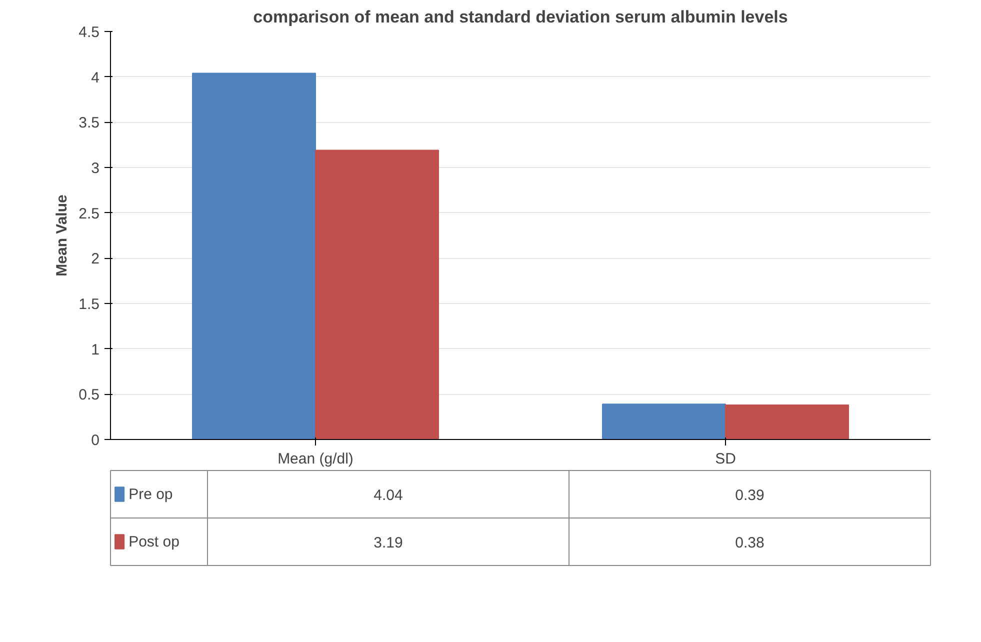 The height and width of the screenshot is (642, 981). I want to click on y-tick-label: 1.5, so click(89, 304).